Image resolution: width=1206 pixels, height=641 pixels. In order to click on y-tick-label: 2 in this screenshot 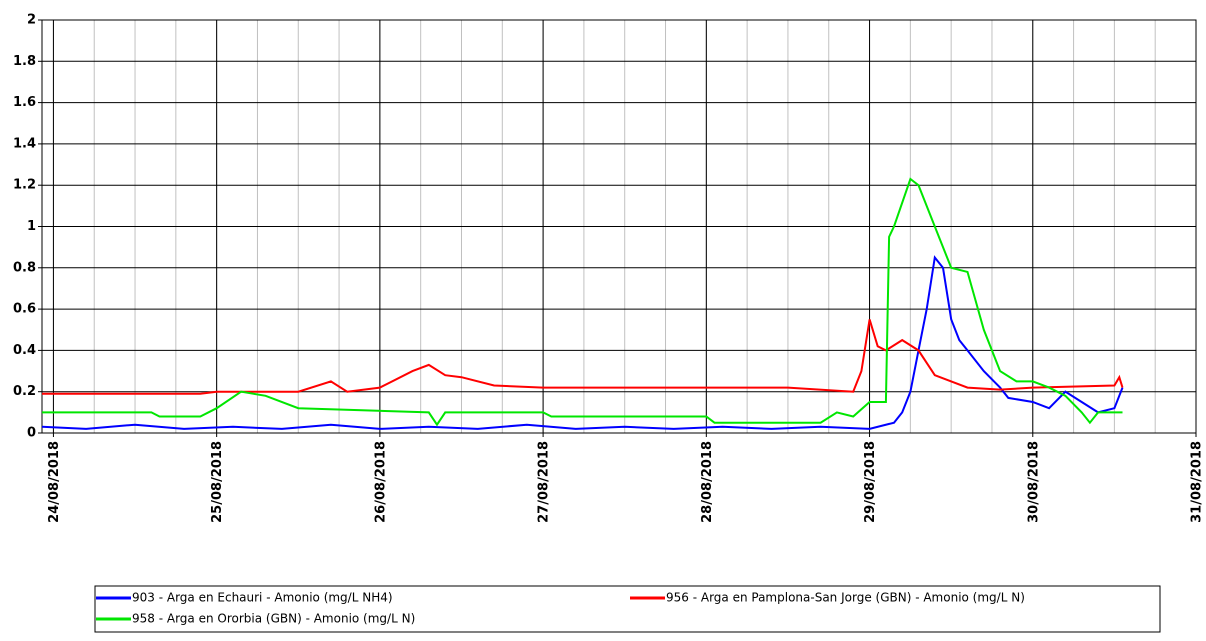, I will do `click(31, 20)`.